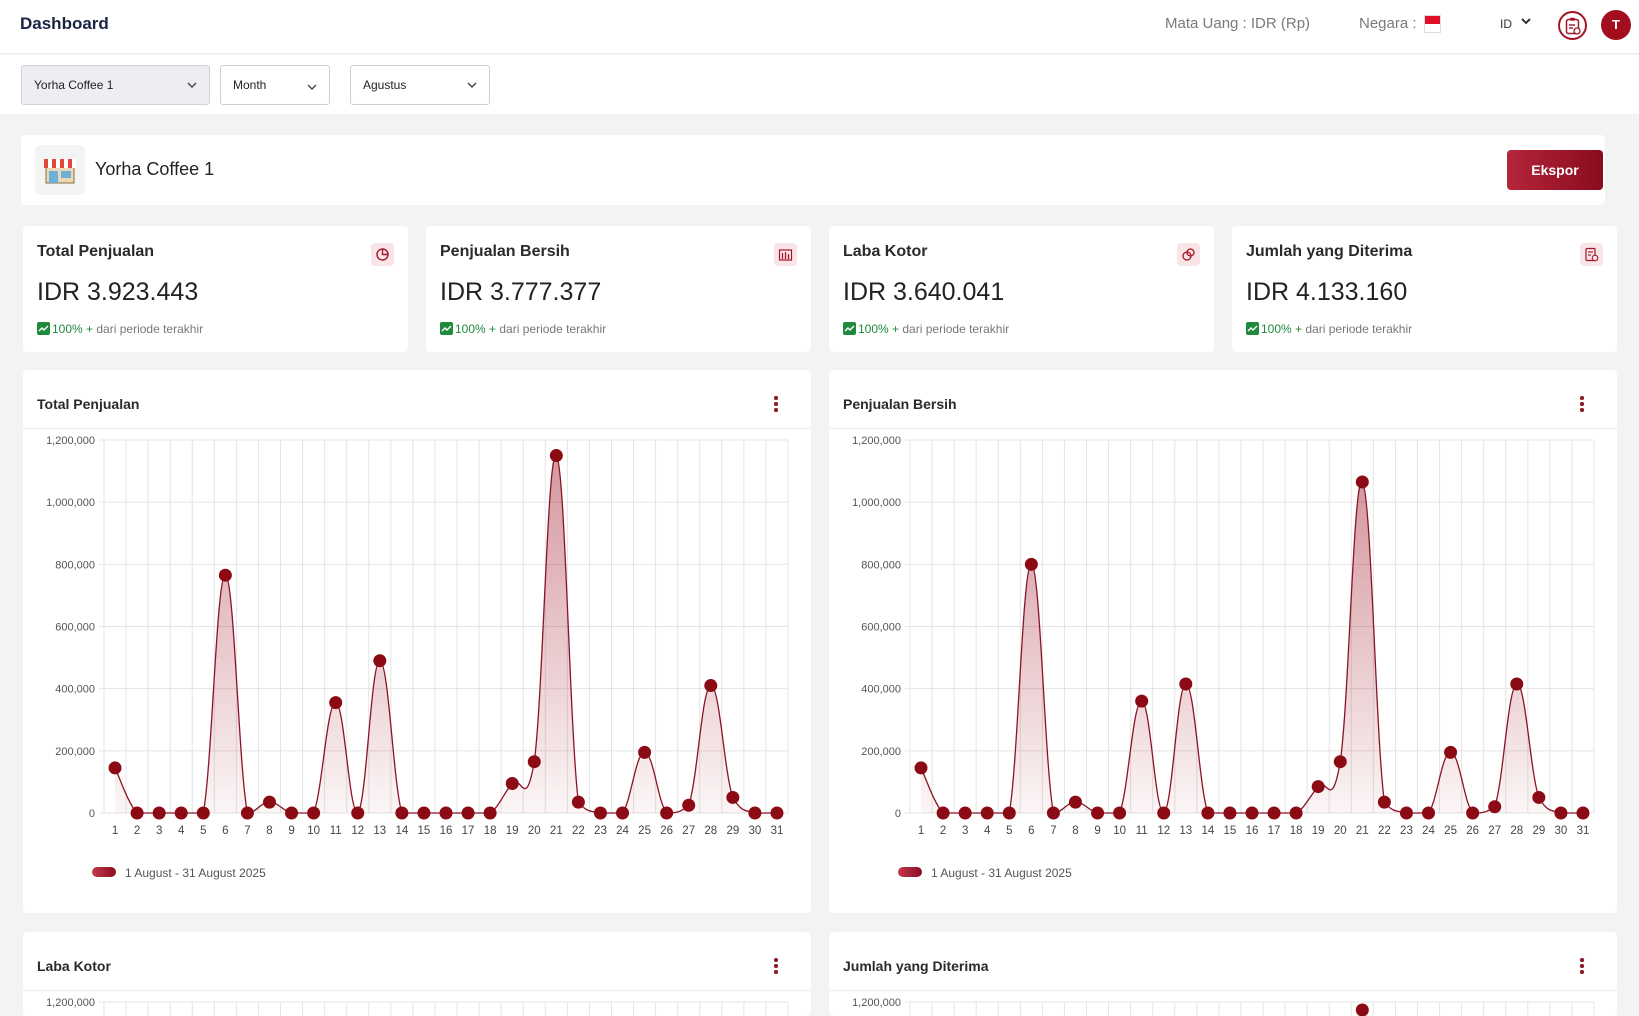 The image size is (1639, 1016). I want to click on period-select: Month, so click(275, 85).